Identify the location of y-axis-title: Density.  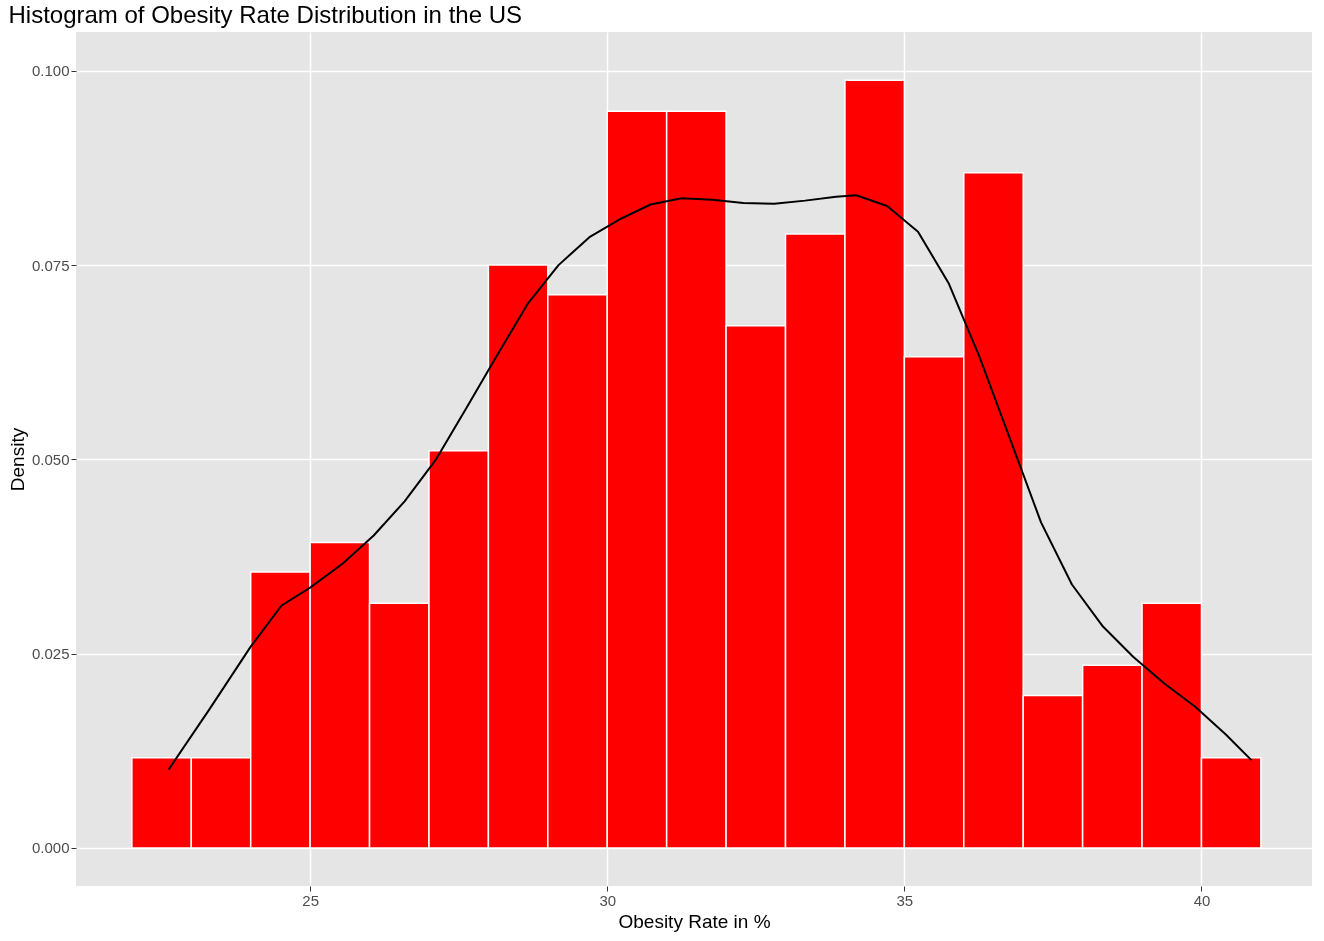
(17, 459).